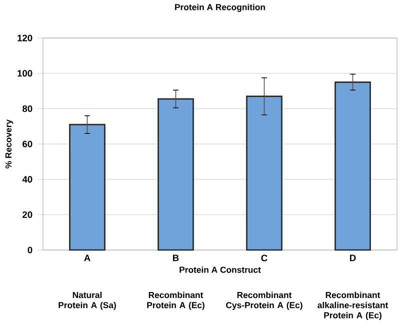  I want to click on x-tick-label: A, so click(87, 258).